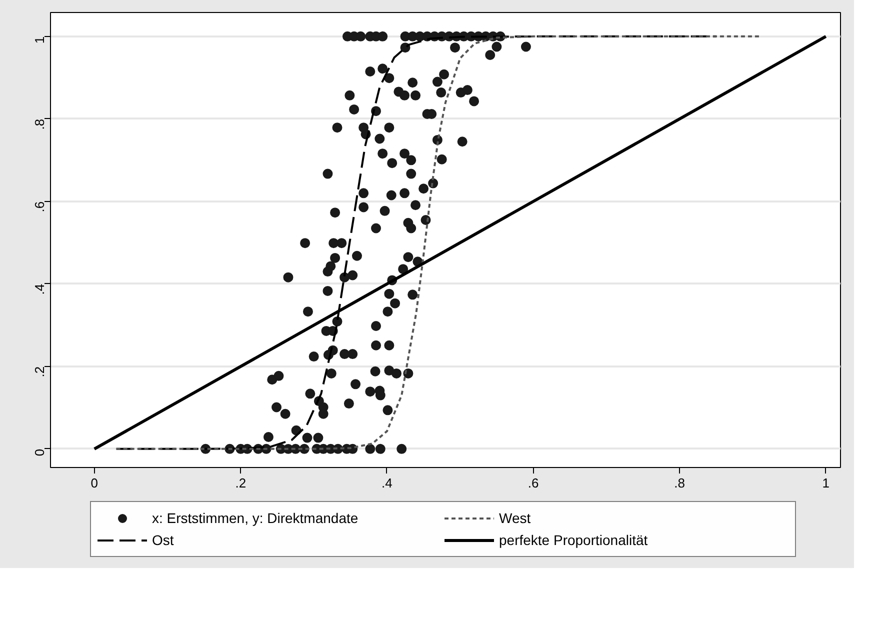 The height and width of the screenshot is (643, 876). What do you see at coordinates (515, 518) in the screenshot?
I see `legend-label: West` at bounding box center [515, 518].